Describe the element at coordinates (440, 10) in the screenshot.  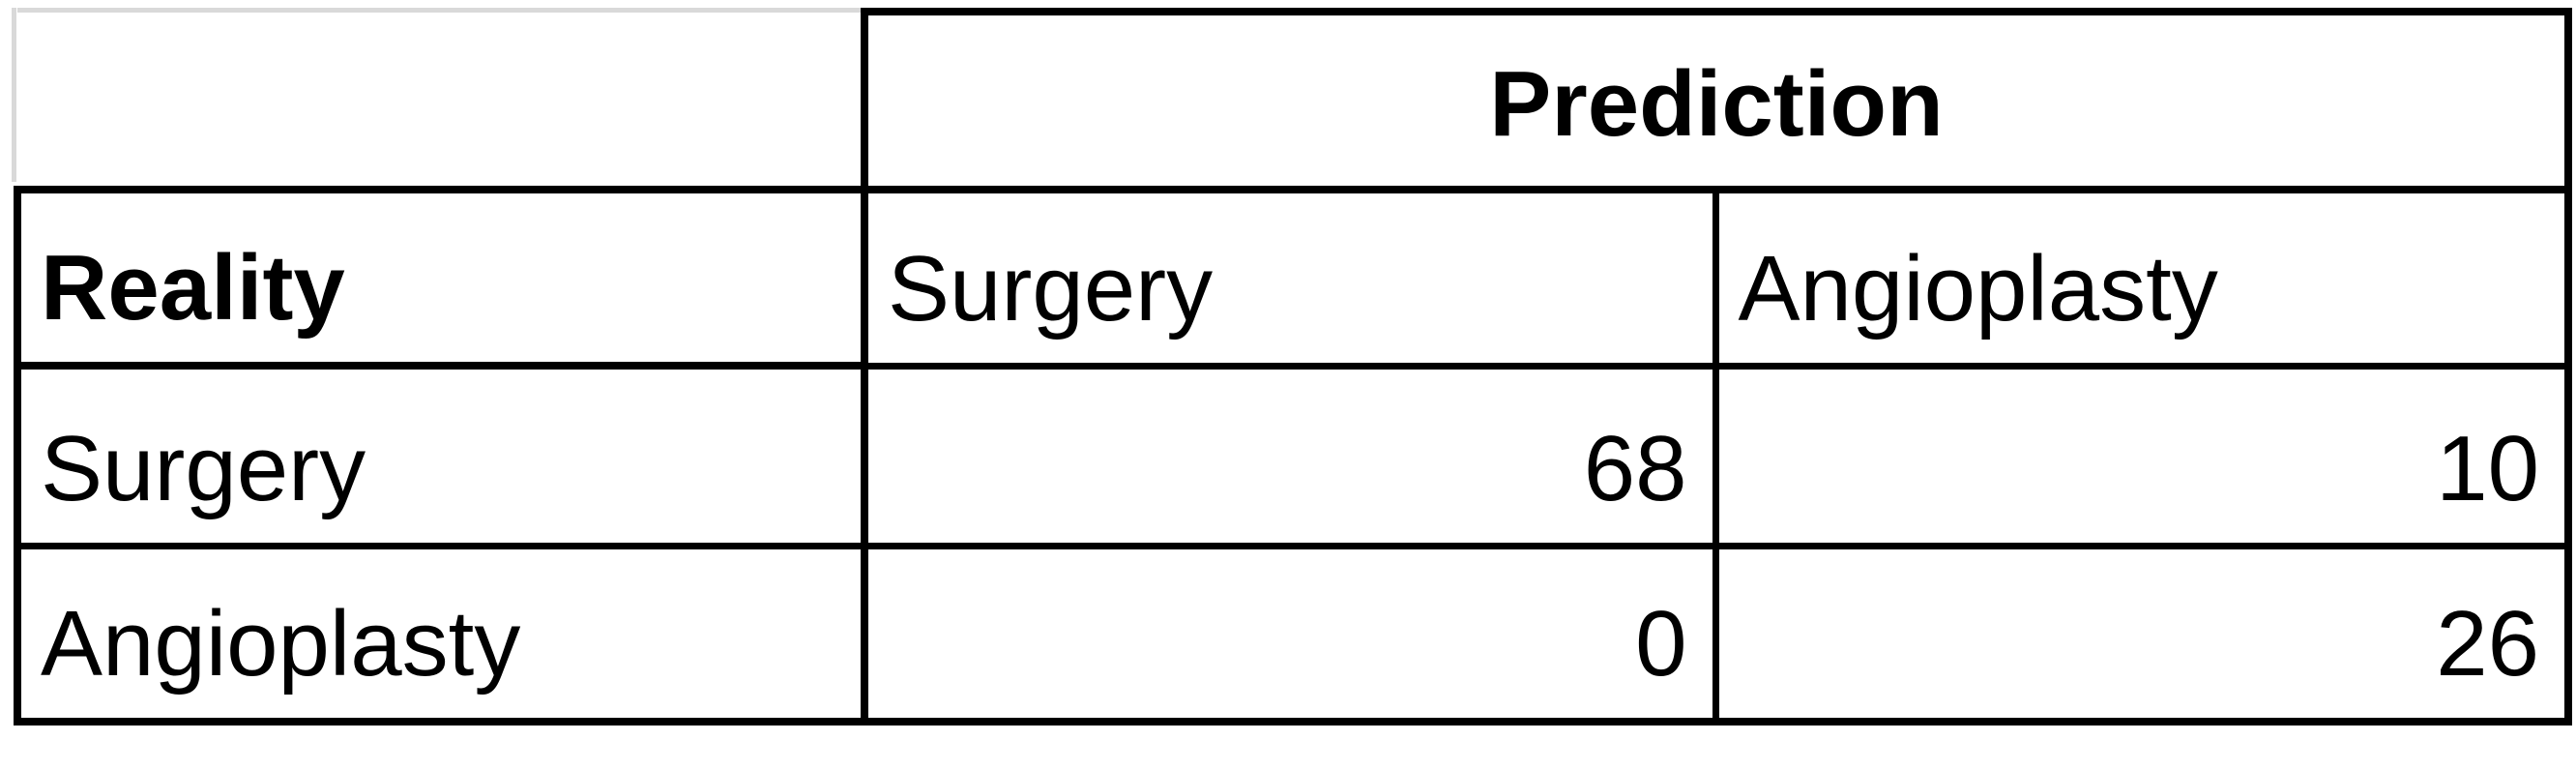
I see `gridline-top` at that location.